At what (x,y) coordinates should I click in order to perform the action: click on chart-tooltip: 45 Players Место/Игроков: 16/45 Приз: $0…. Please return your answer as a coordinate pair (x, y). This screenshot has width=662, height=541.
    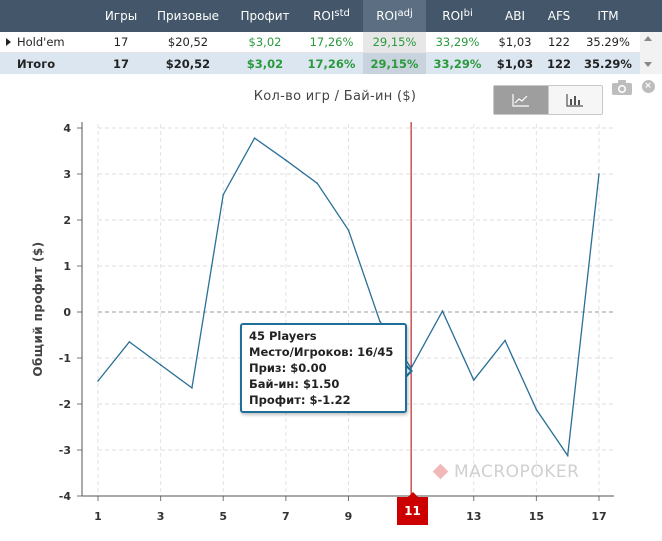
    Looking at the image, I should click on (323, 368).